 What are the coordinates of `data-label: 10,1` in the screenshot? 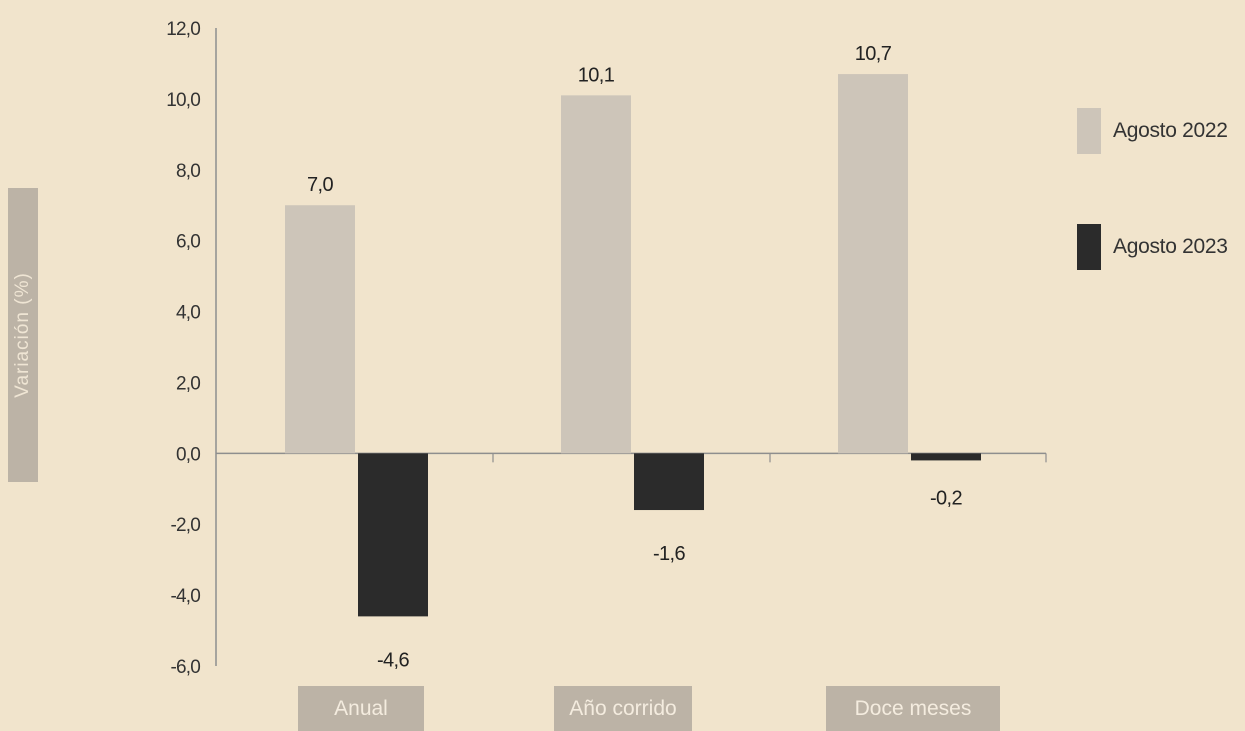 It's located at (596, 75).